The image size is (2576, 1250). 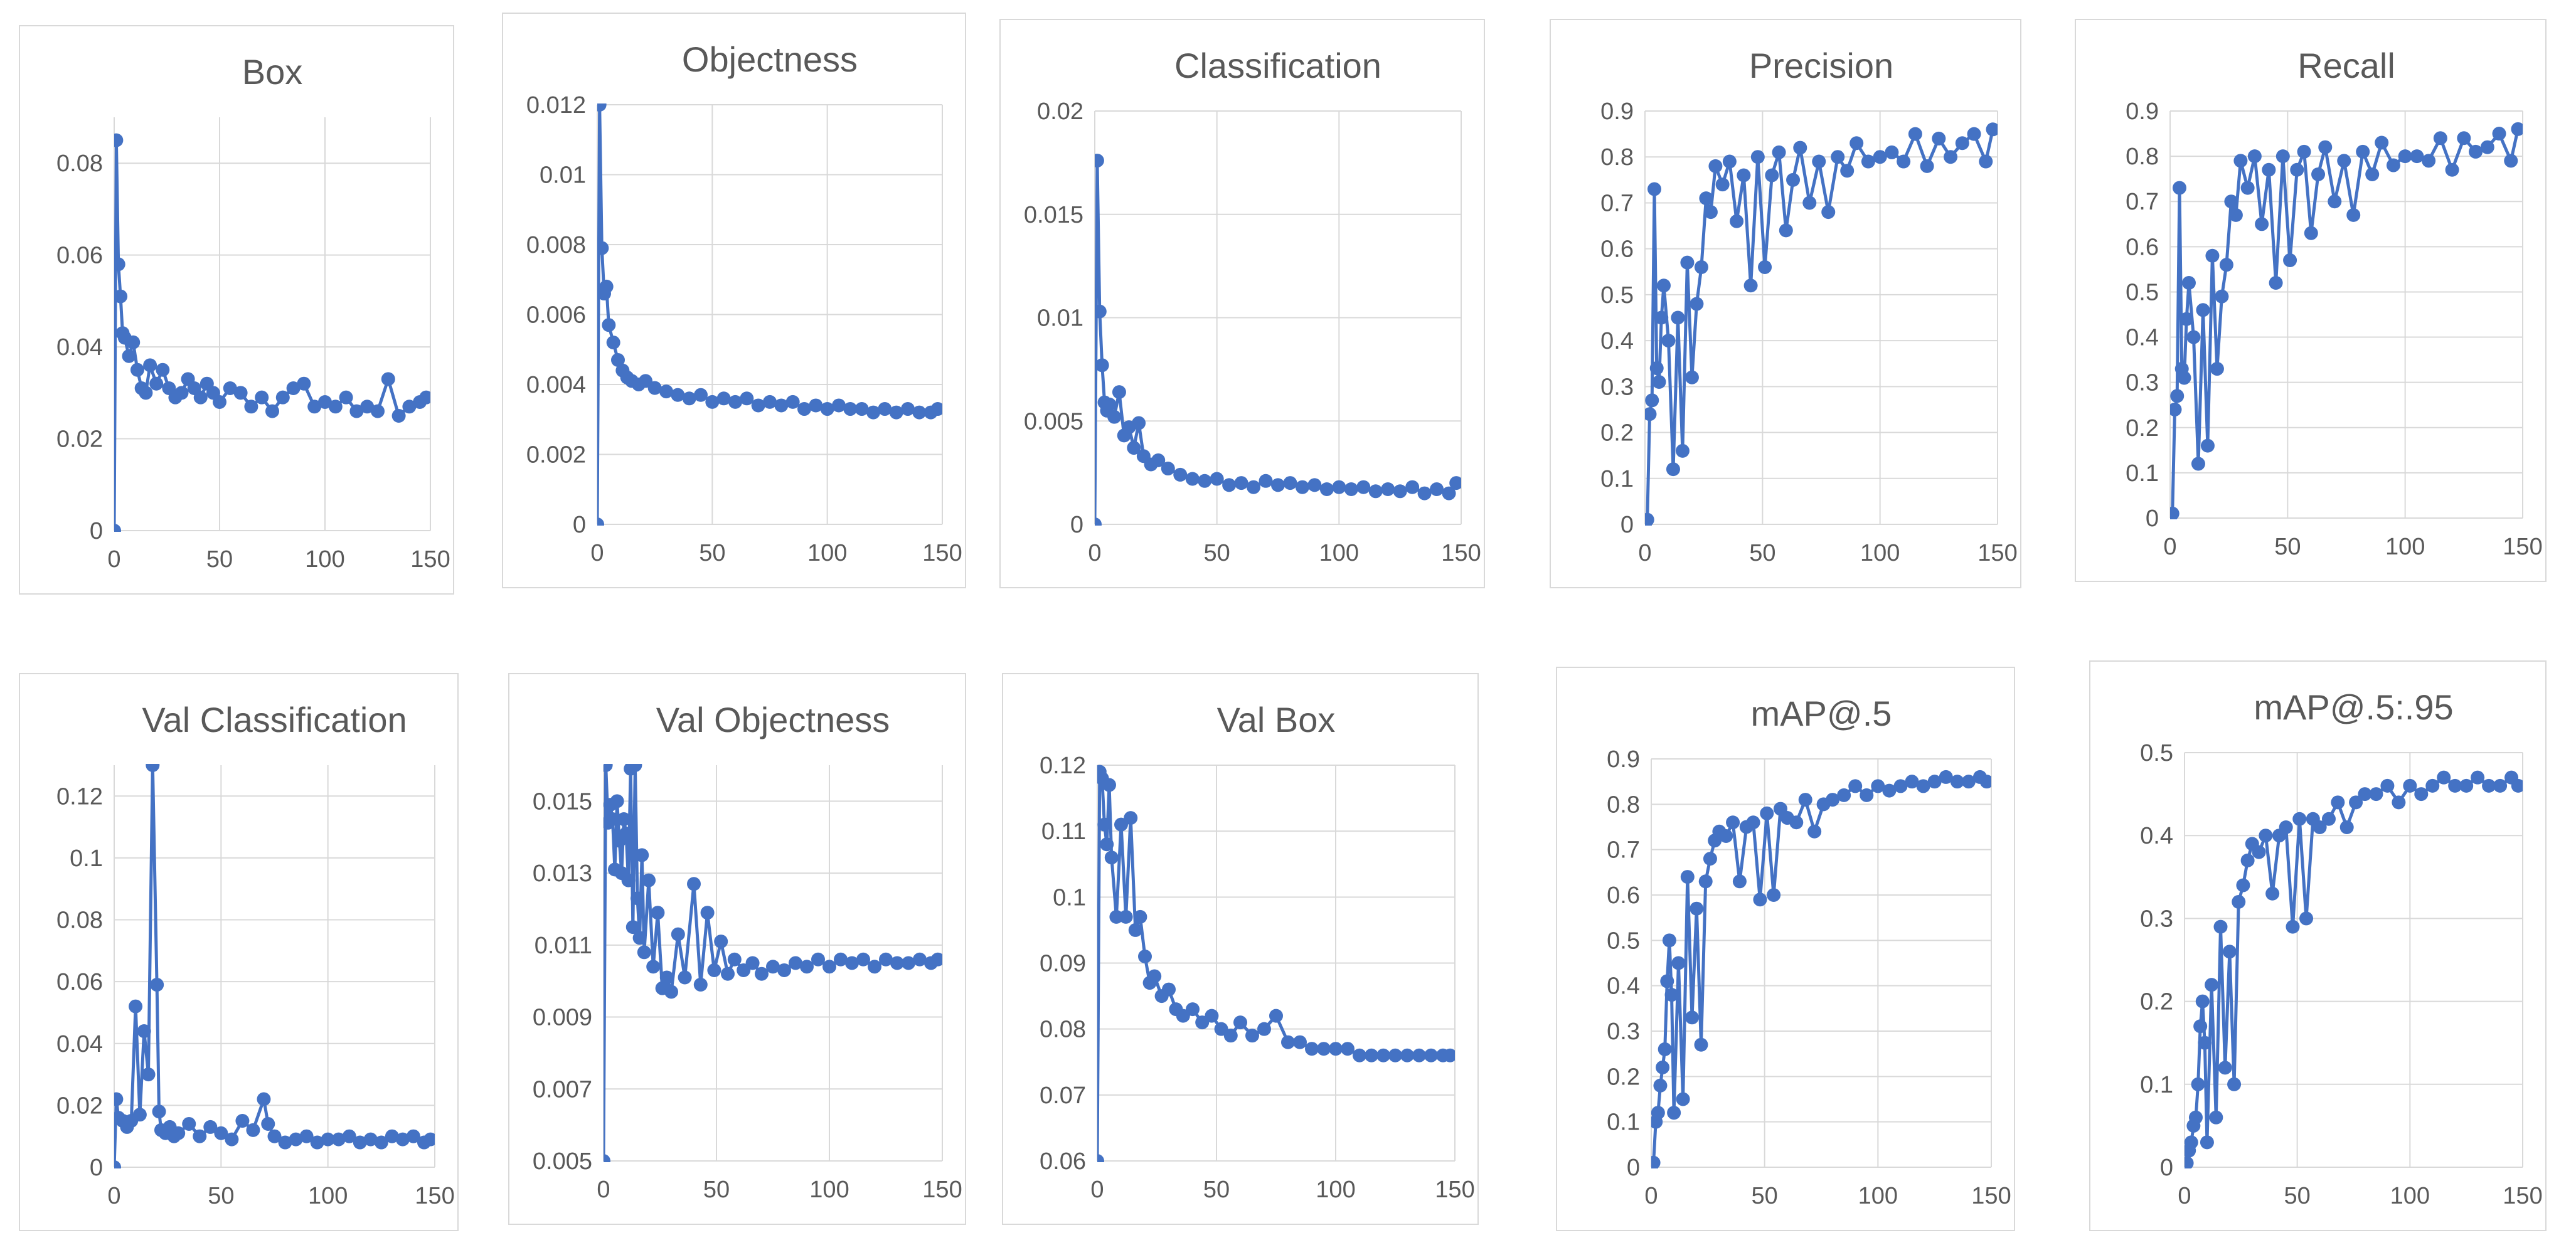 What do you see at coordinates (1053, 215) in the screenshot?
I see `y-tick-label: 0.015` at bounding box center [1053, 215].